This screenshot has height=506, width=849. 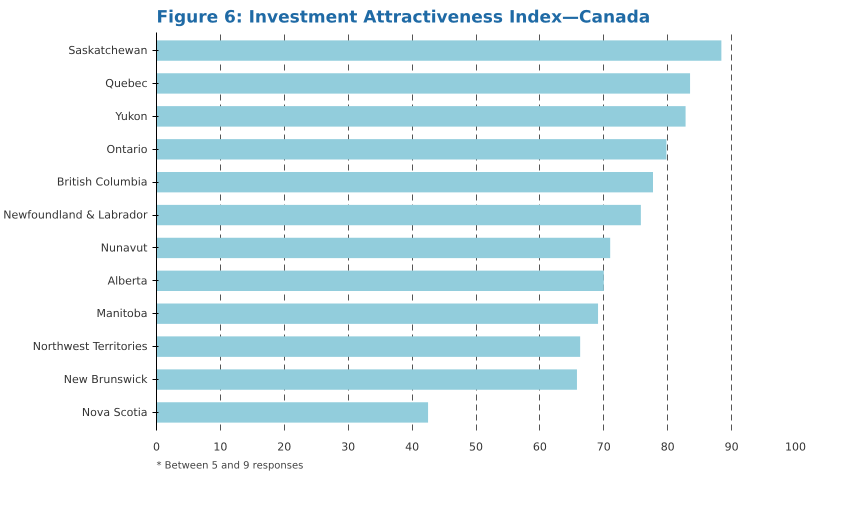 I want to click on x-tick-label: 100, so click(x=795, y=447).